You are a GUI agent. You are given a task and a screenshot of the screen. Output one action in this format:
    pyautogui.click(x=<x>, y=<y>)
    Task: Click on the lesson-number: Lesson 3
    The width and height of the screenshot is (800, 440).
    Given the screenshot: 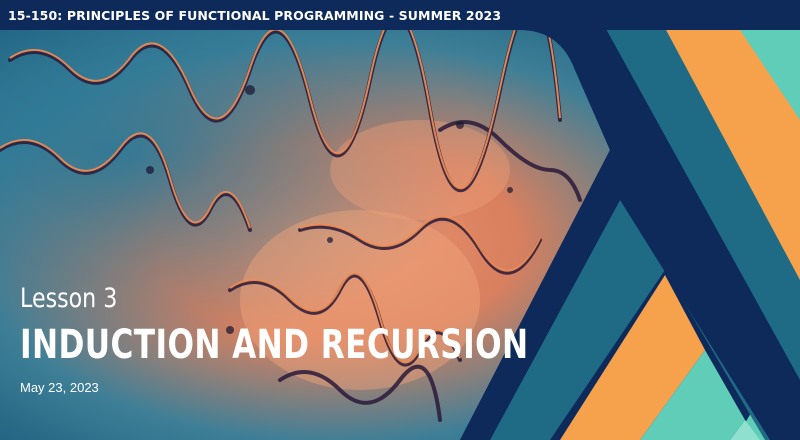 What is the action you would take?
    pyautogui.click(x=69, y=298)
    